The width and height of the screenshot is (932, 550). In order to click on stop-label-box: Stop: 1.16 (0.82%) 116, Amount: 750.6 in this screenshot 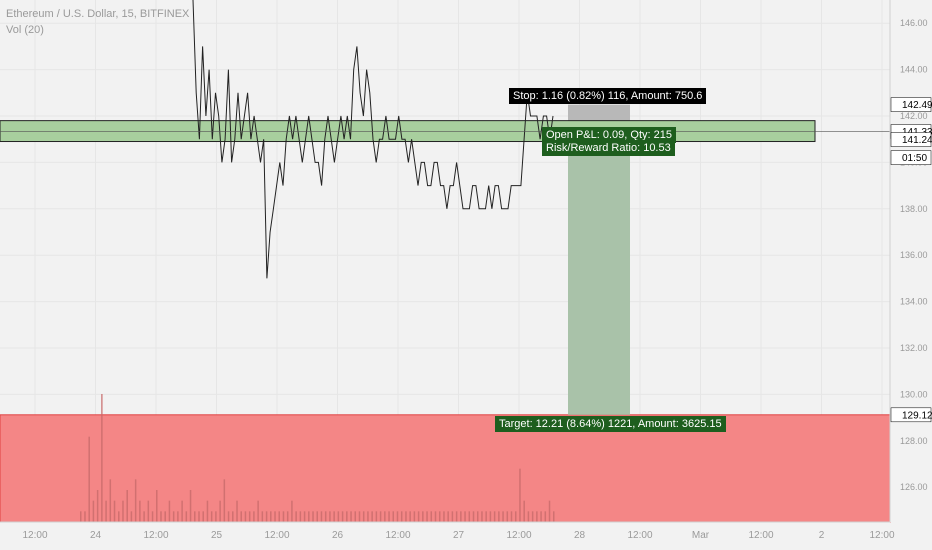, I will do `click(608, 96)`.